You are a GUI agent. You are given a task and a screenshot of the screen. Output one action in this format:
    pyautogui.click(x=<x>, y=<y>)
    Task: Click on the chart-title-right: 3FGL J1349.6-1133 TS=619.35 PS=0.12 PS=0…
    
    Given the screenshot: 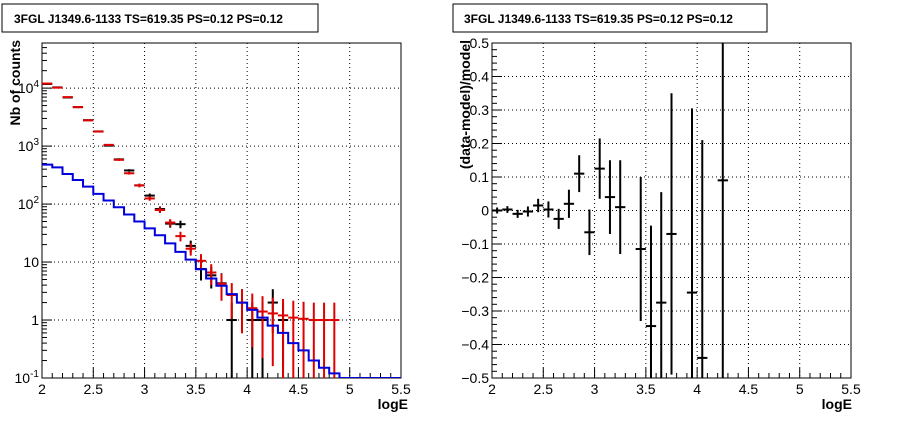 What is the action you would take?
    pyautogui.click(x=598, y=19)
    